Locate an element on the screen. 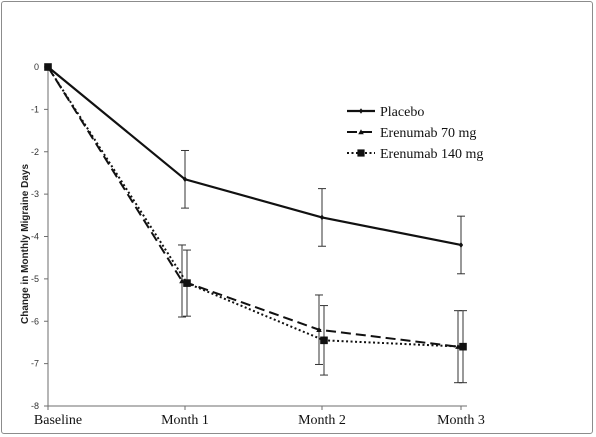  x-tick-label: Month 1 is located at coordinates (185, 420).